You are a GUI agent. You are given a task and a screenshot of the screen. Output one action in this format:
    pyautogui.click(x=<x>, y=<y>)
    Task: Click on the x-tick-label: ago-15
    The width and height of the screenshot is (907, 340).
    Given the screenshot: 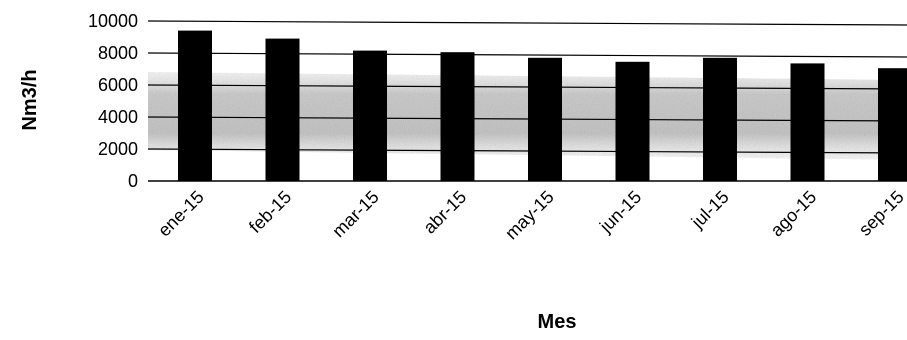 What is the action you would take?
    pyautogui.click(x=794, y=214)
    